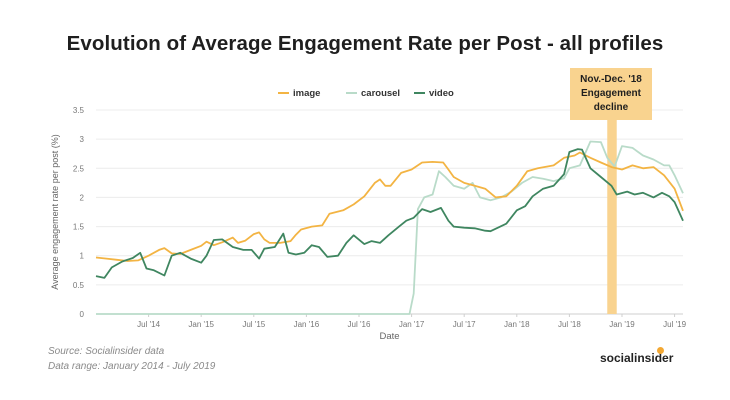  Describe the element at coordinates (253, 324) in the screenshot. I see `x-tick-label: Jul '15` at that location.